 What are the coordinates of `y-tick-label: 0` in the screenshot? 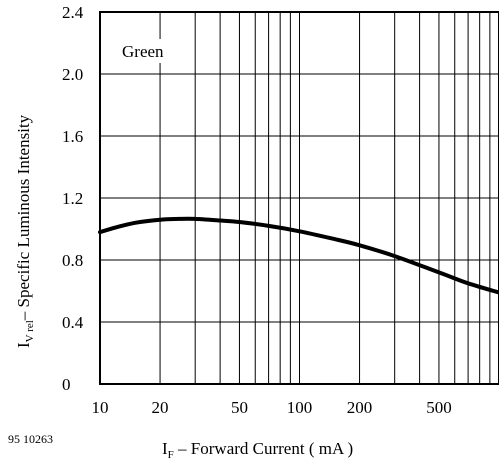 It's located at (66, 384).